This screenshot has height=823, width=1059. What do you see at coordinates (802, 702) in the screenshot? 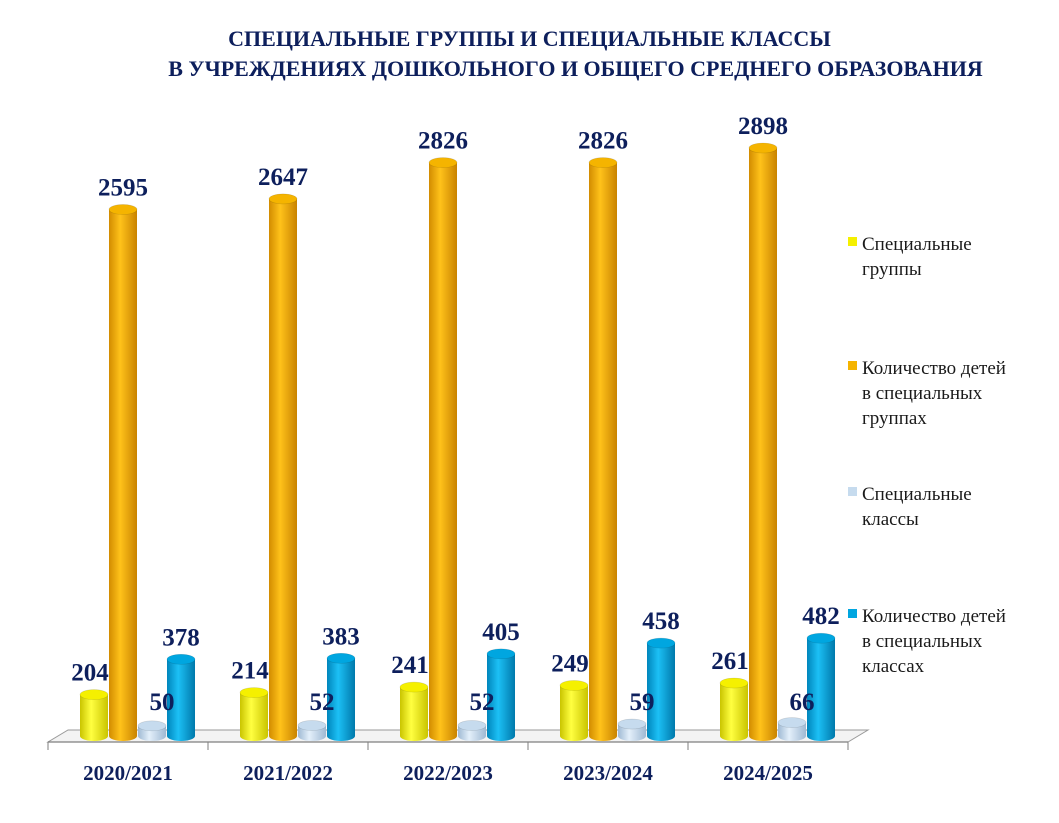
I see `data-label: 66` at bounding box center [802, 702].